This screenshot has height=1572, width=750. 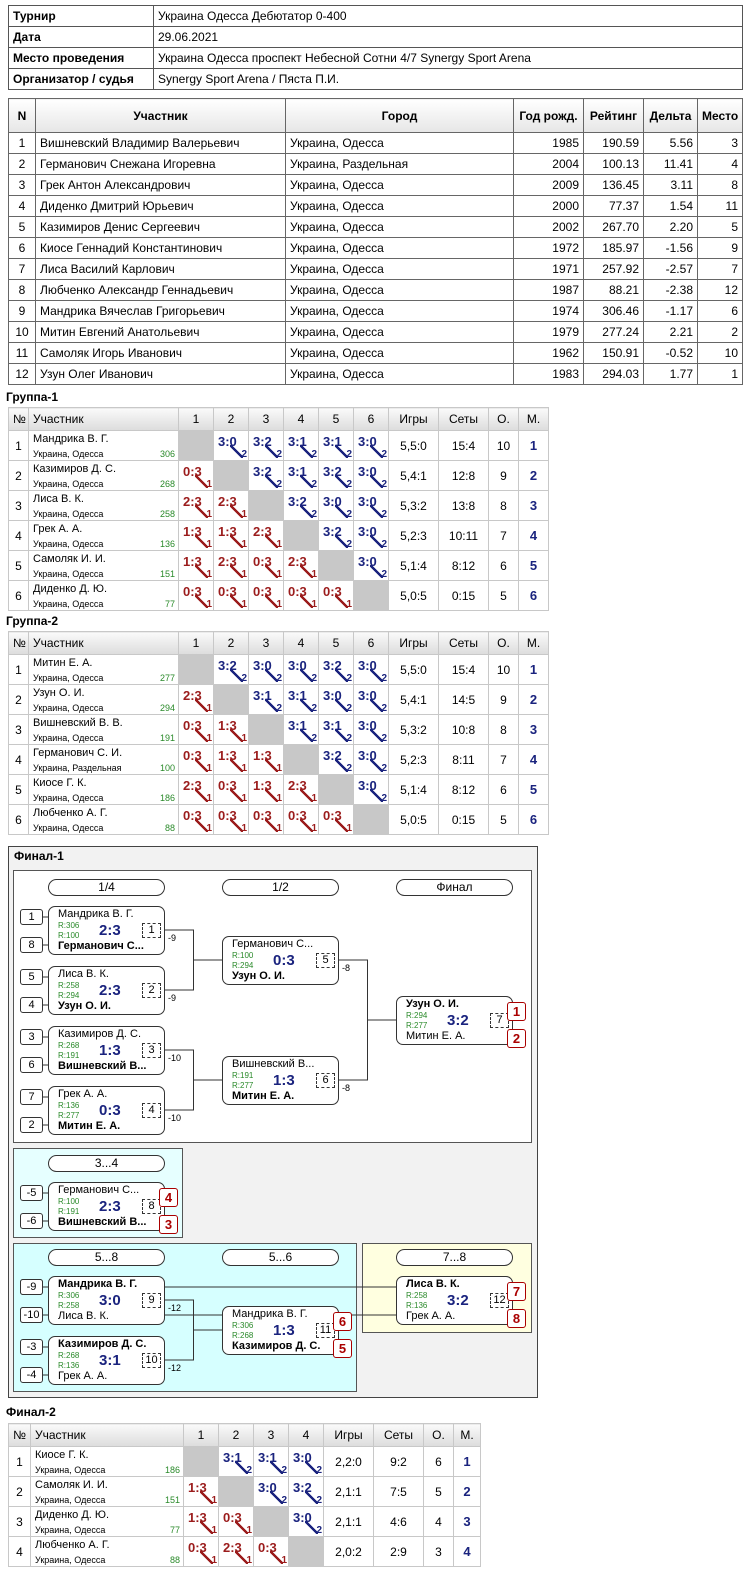 What do you see at coordinates (454, 1020) in the screenshot?
I see `match-box: Узун О. И. R:294 R:277 Митин Е. А. 3:2 7` at bounding box center [454, 1020].